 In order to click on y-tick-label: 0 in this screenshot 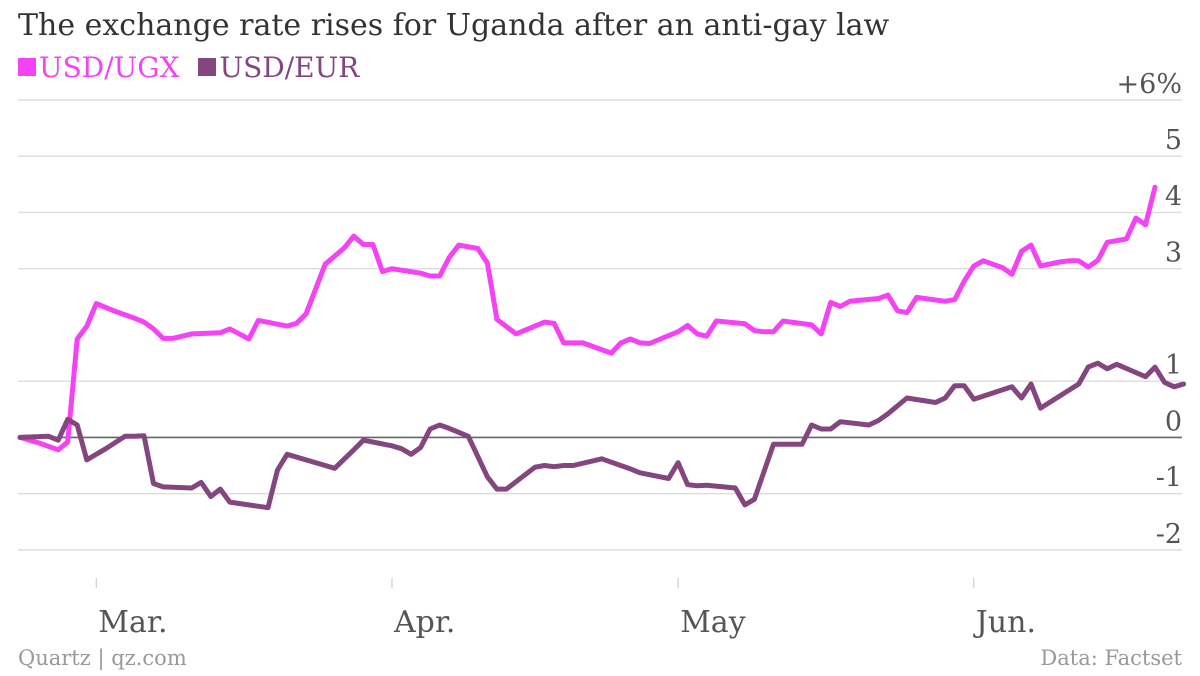, I will do `click(1173, 421)`.